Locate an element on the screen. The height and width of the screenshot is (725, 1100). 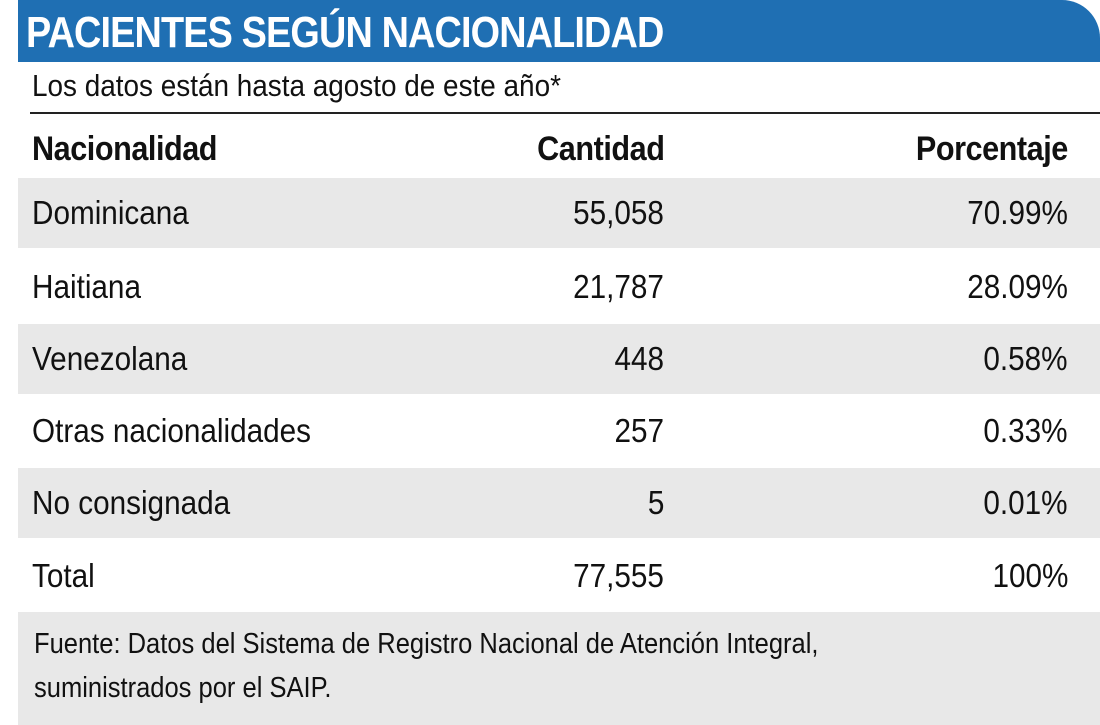
cell-cantidad: 448 is located at coordinates (639, 358).